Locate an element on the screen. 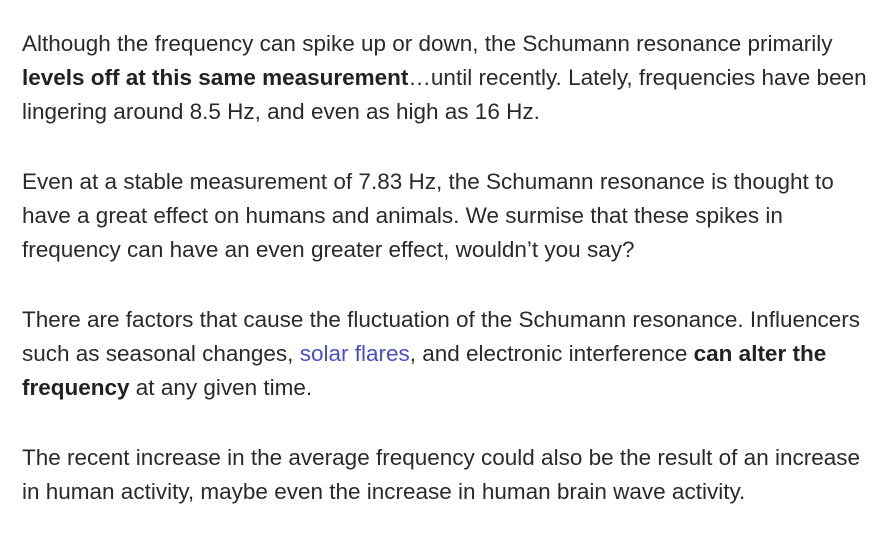 The width and height of the screenshot is (896, 549). bold-text: can alter the frequency is located at coordinates (424, 370).